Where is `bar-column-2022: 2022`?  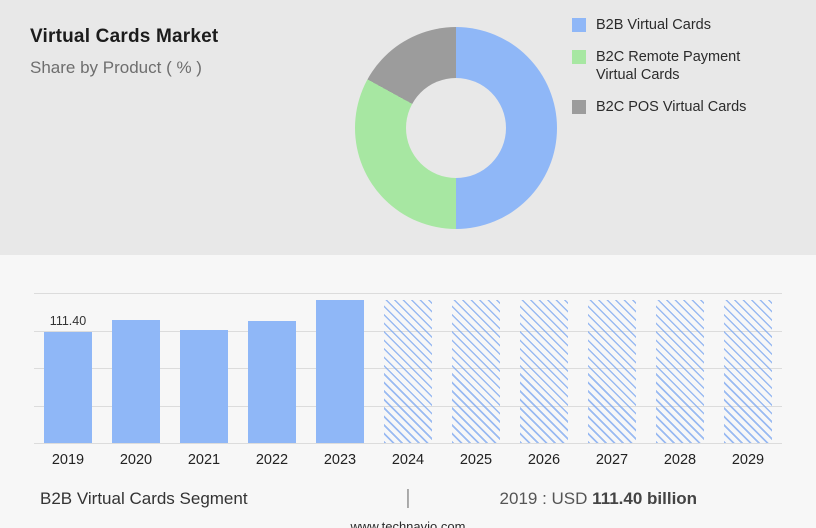
bar-column-2022: 2022 is located at coordinates (272, 385).